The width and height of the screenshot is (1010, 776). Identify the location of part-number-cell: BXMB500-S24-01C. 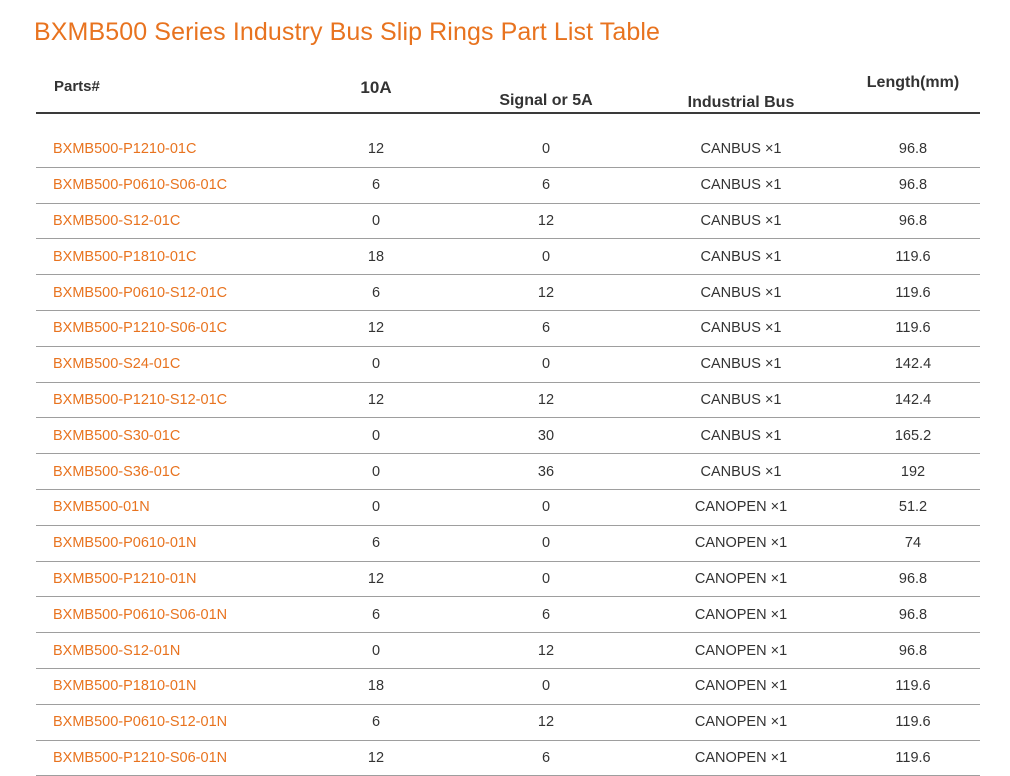
(166, 364).